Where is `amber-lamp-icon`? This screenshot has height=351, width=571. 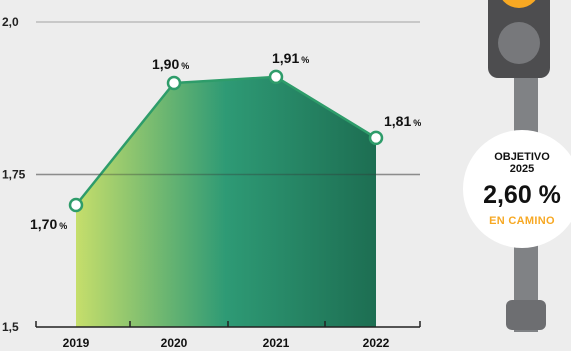
amber-lamp-icon is located at coordinates (519, 4).